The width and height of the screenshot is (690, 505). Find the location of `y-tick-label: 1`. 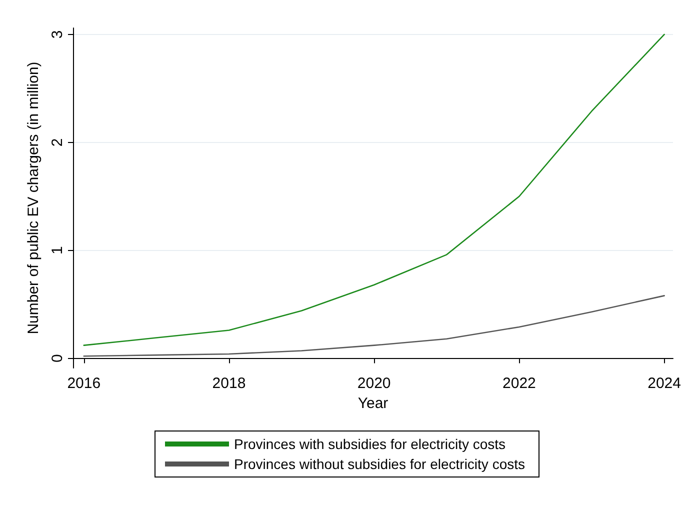

y-tick-label: 1 is located at coordinates (57, 250).